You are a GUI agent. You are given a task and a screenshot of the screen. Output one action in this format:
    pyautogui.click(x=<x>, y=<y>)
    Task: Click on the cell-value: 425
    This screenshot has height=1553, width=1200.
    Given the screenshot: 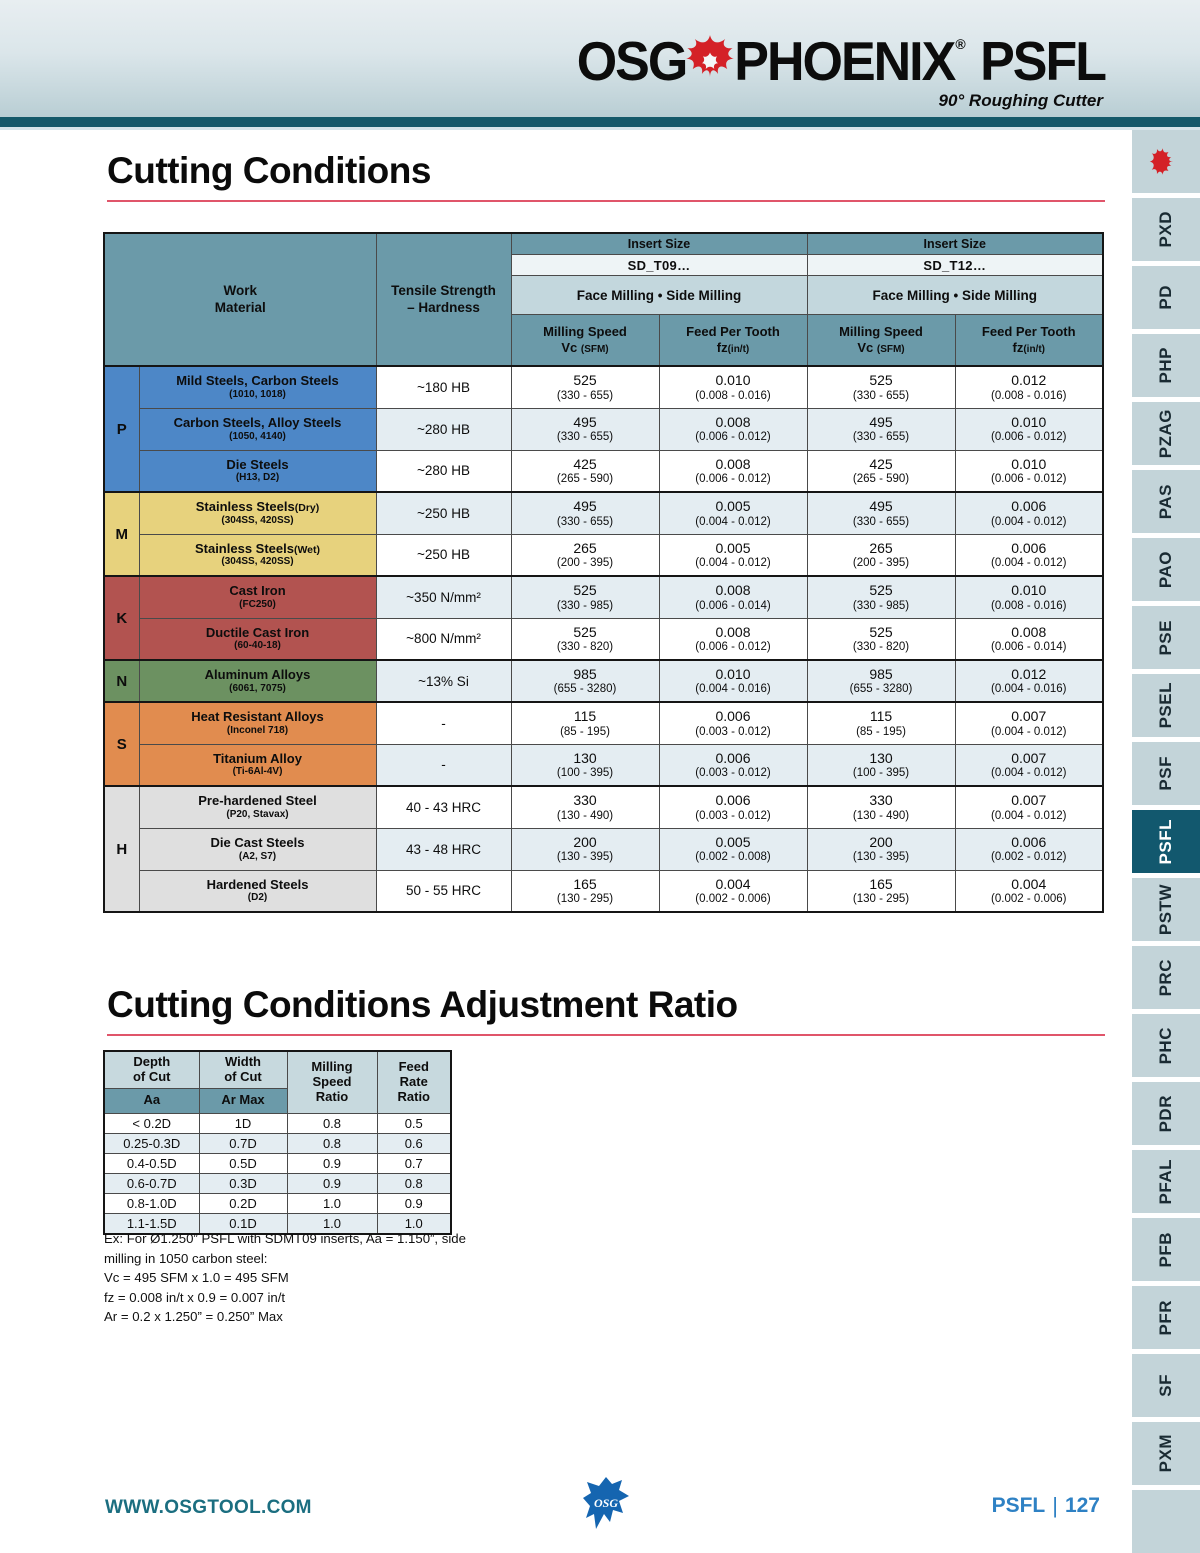 What is the action you would take?
    pyautogui.click(x=585, y=463)
    